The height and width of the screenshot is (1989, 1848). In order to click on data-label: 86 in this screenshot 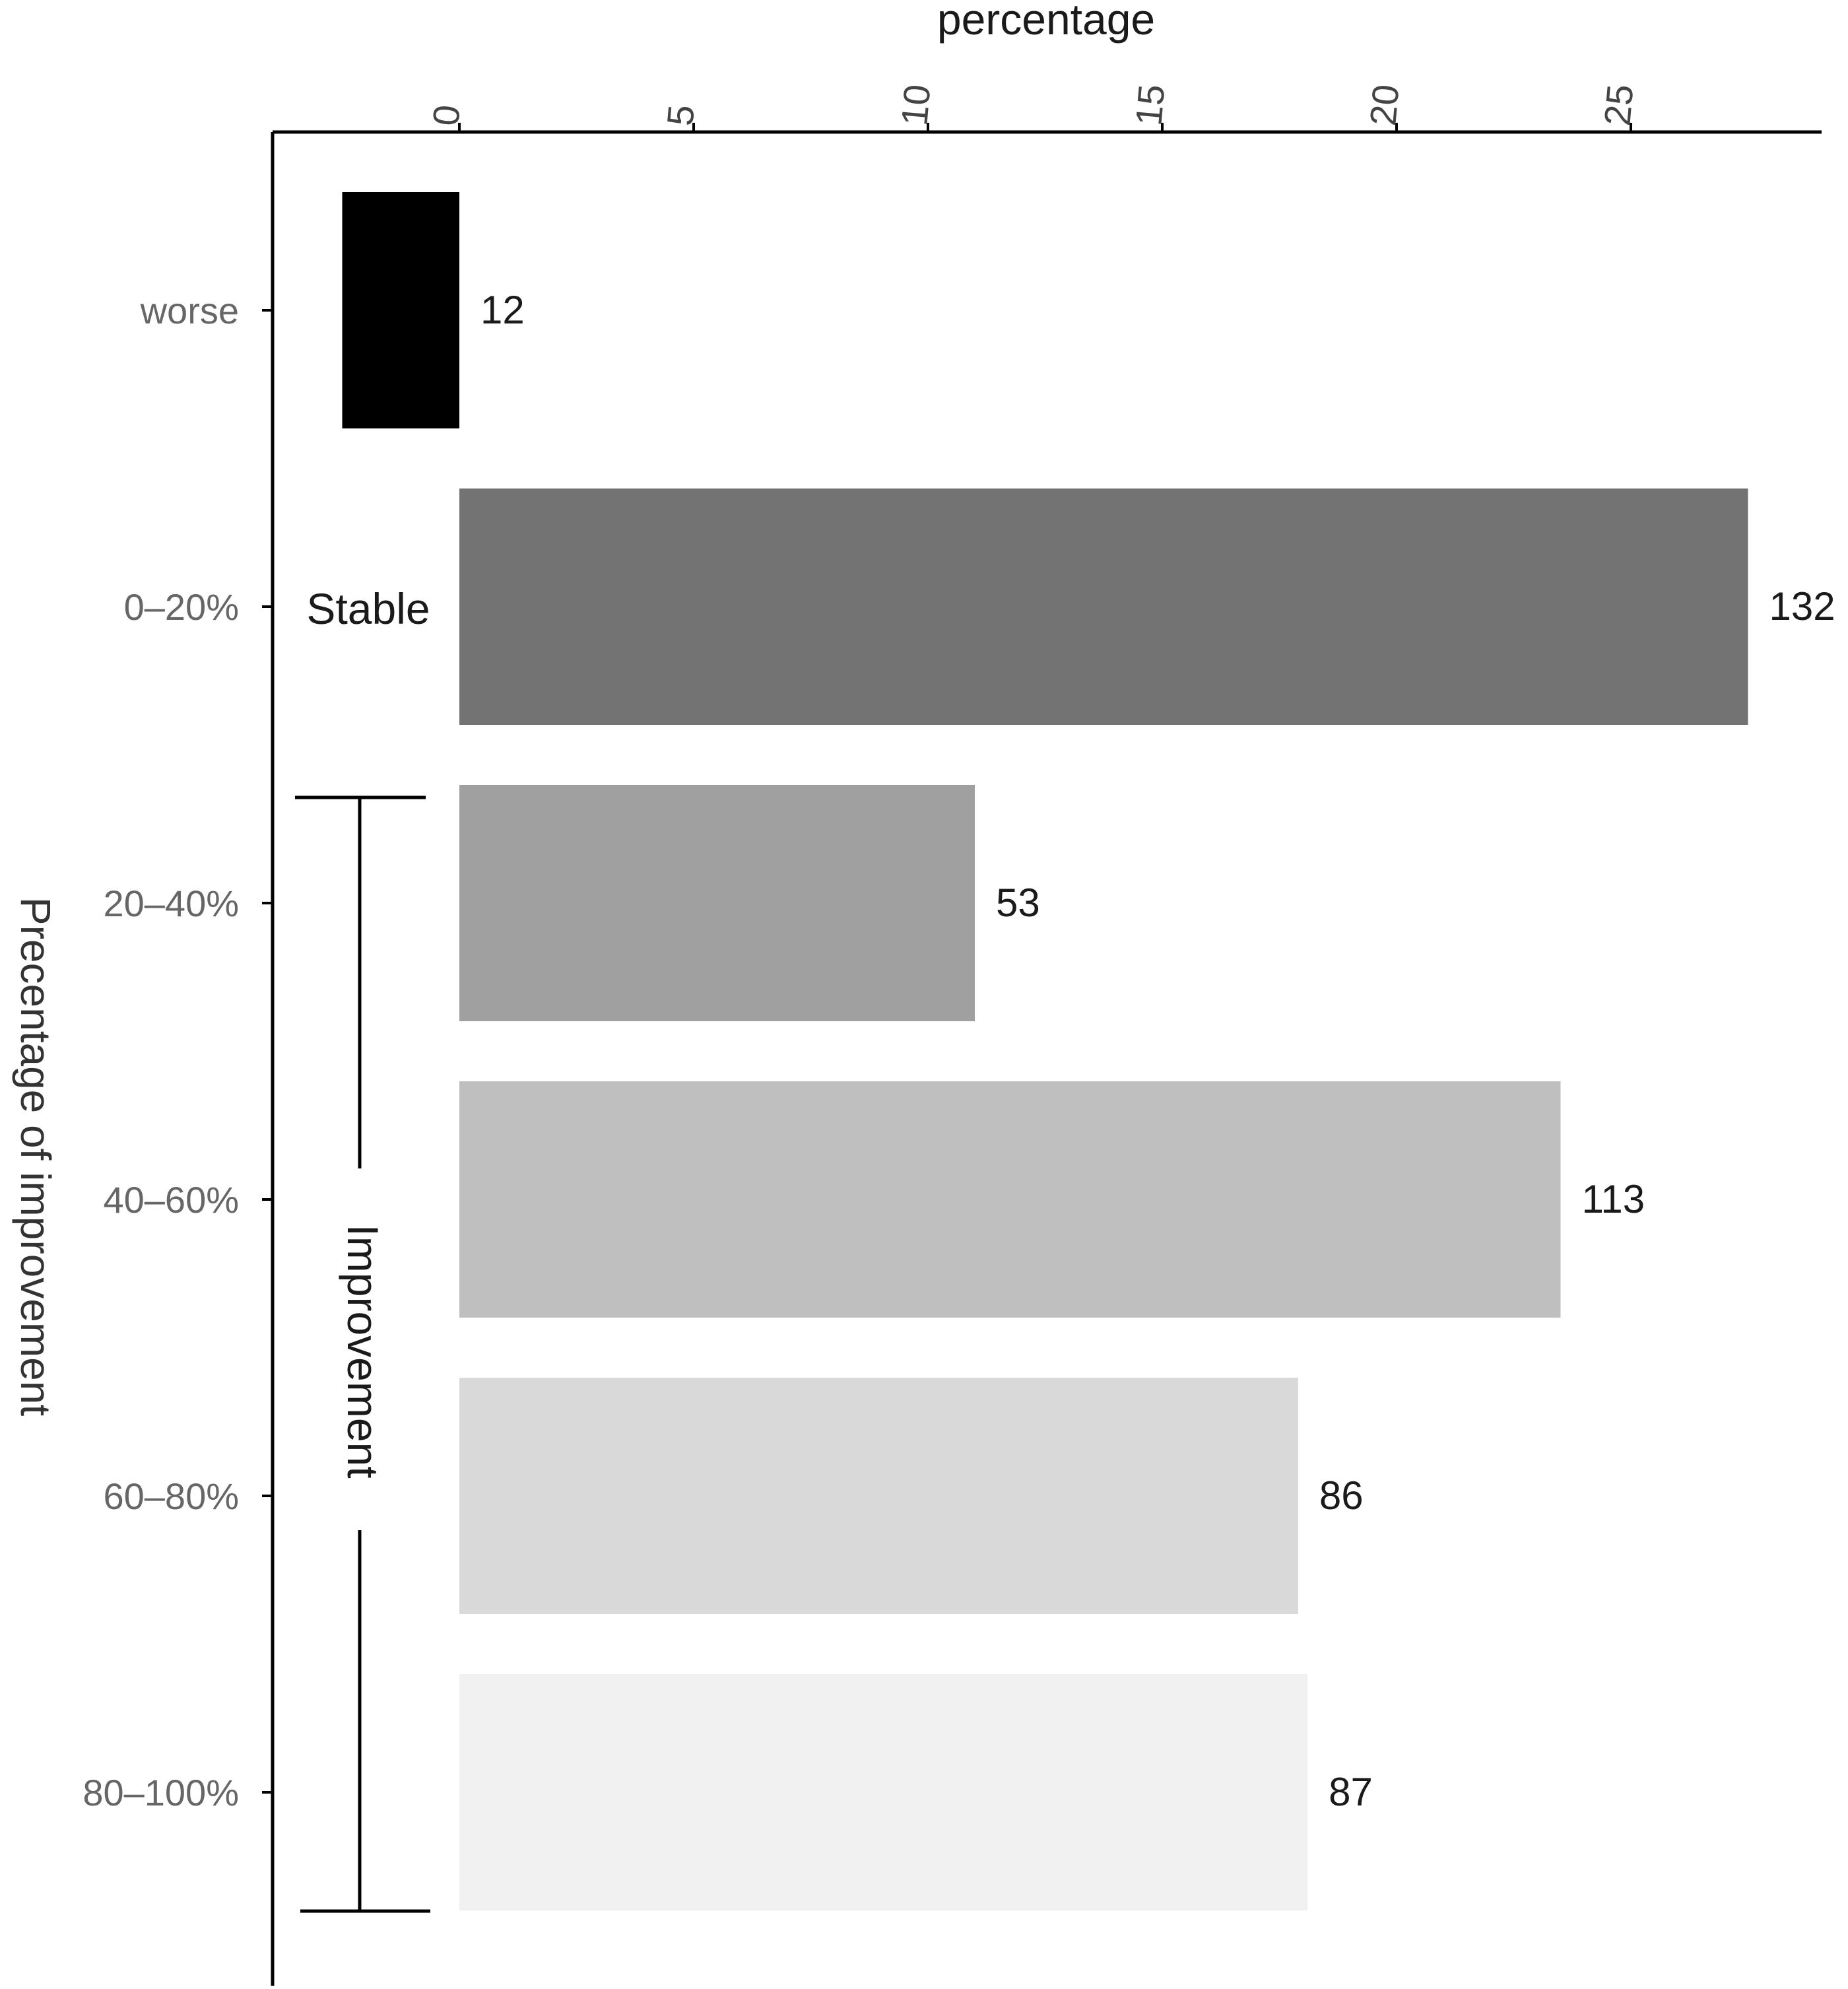, I will do `click(1341, 1495)`.